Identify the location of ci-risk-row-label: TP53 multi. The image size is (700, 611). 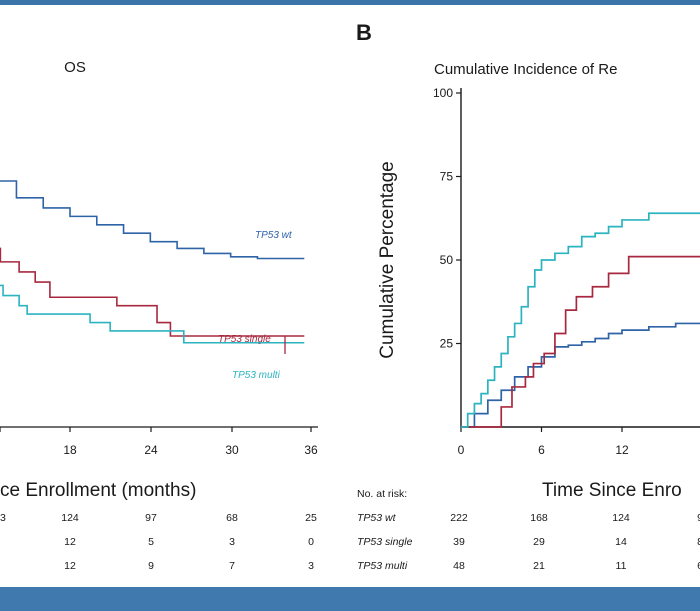
(382, 566).